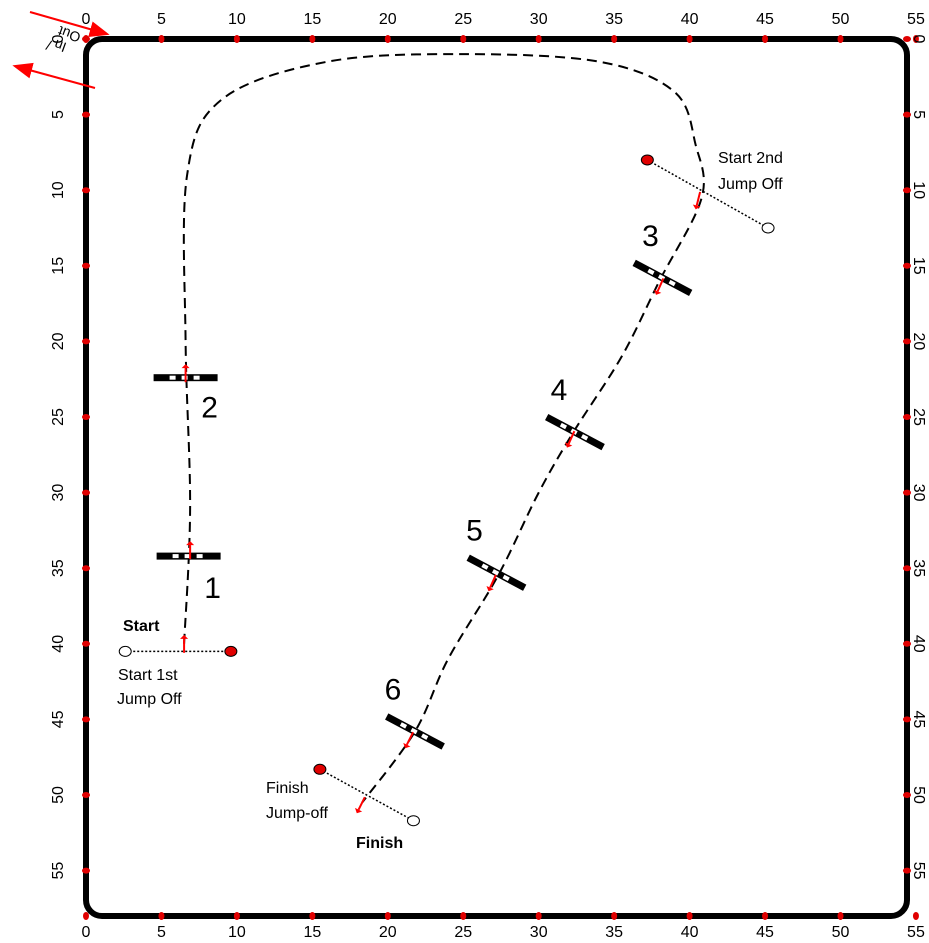 The image size is (929, 943). What do you see at coordinates (149, 699) in the screenshot?
I see `start-1st-jump-off-label-2: Jump Off` at bounding box center [149, 699].